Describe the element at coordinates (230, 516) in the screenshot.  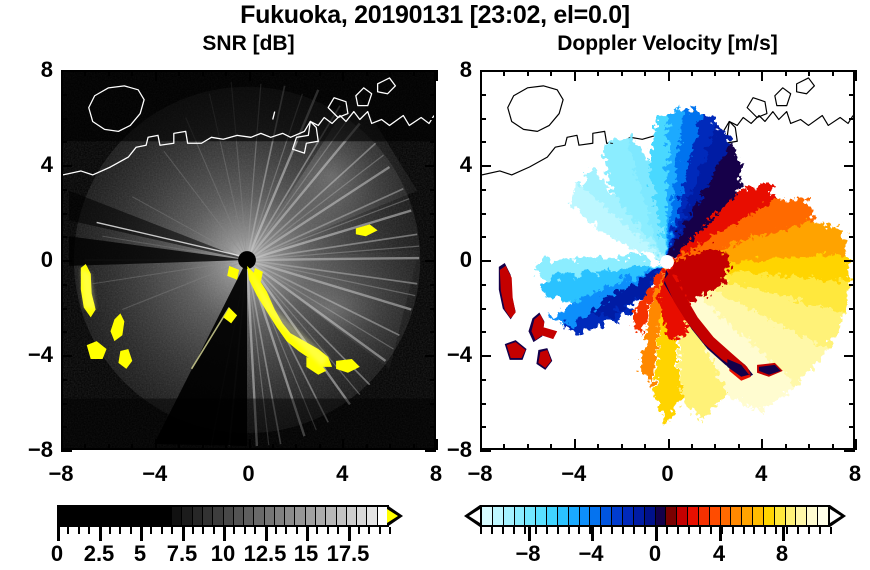
I see `colorbar-snr` at that location.